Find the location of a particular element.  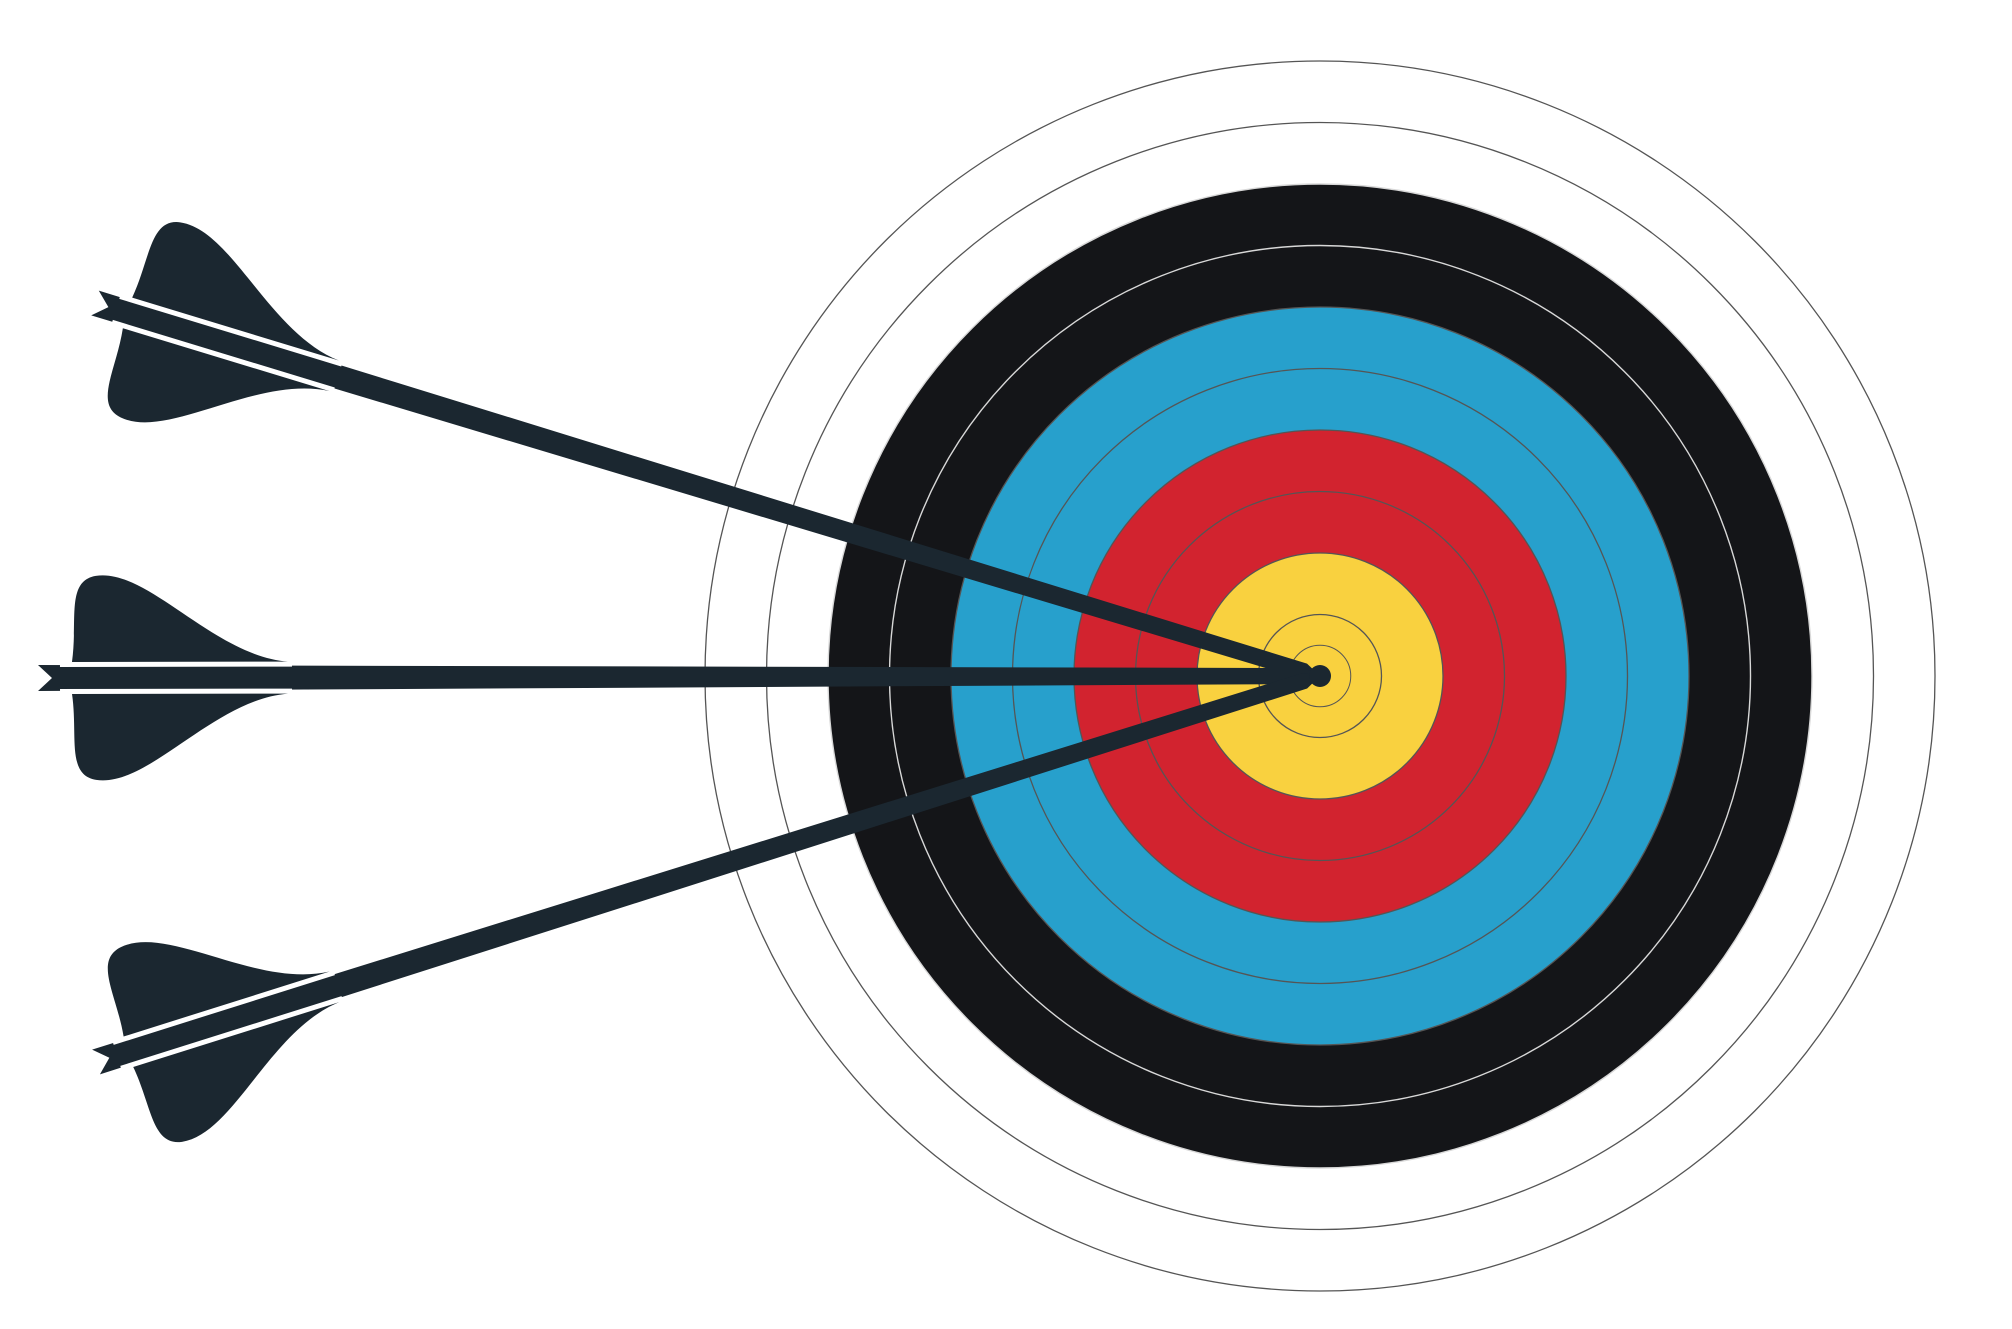

arrow-lower-lower-vane is located at coordinates (236, 1072).